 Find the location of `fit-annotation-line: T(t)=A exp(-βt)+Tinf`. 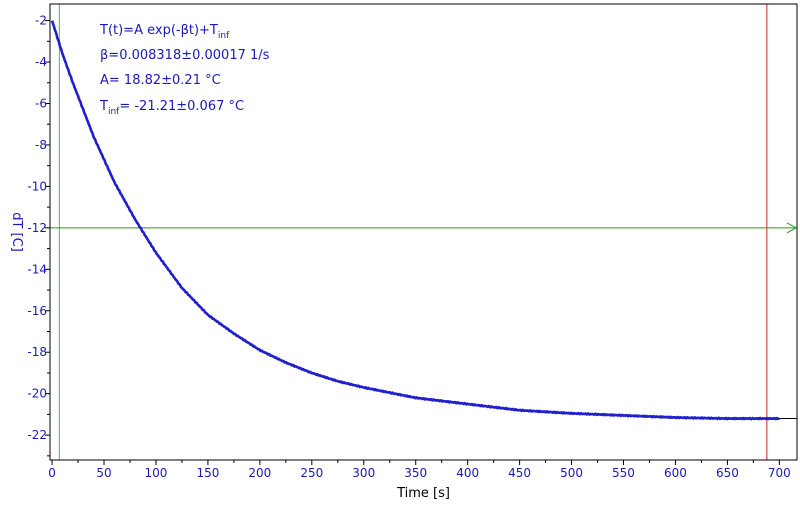

fit-annotation-line: T(t)=A exp(-βt)+Tinf is located at coordinates (164, 32).